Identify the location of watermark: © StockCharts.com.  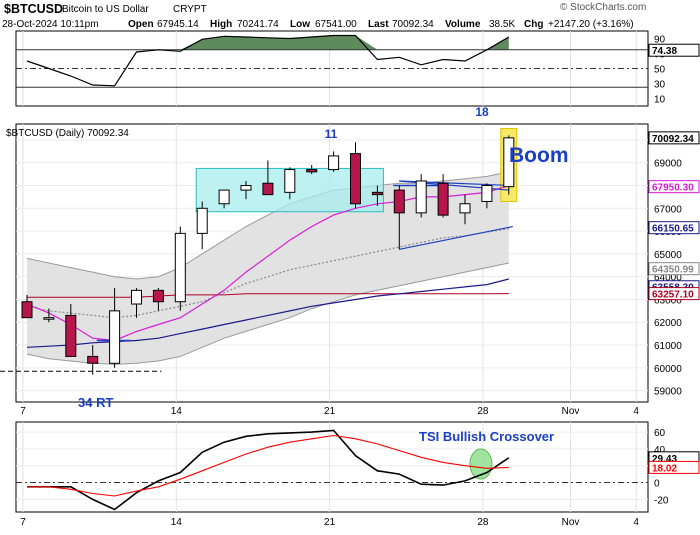
(603, 7).